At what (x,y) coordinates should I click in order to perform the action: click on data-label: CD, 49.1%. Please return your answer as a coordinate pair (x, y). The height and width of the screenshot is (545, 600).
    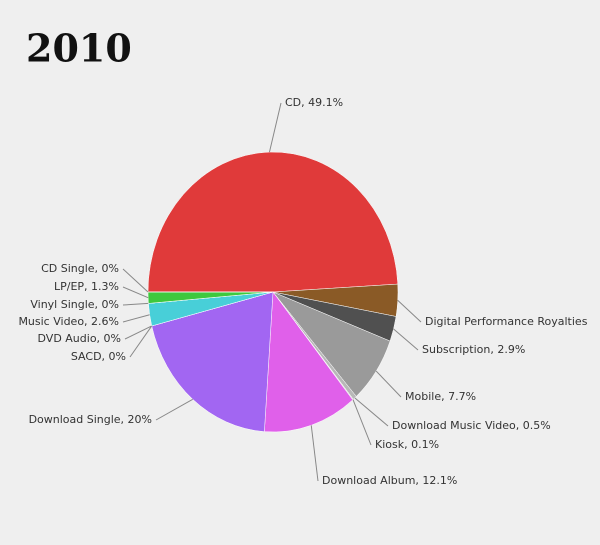
    Looking at the image, I should click on (314, 102).